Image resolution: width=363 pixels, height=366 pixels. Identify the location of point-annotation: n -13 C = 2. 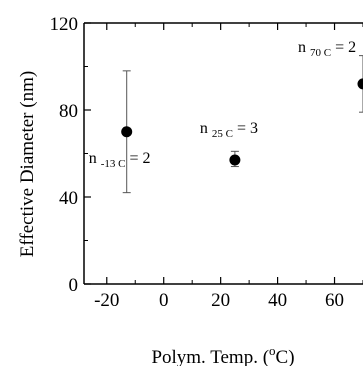
(120, 160).